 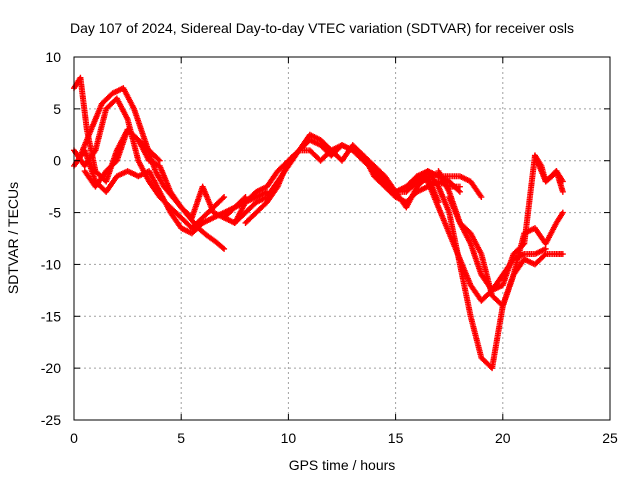 What do you see at coordinates (55, 213) in the screenshot?
I see `y-tick-label: -5` at bounding box center [55, 213].